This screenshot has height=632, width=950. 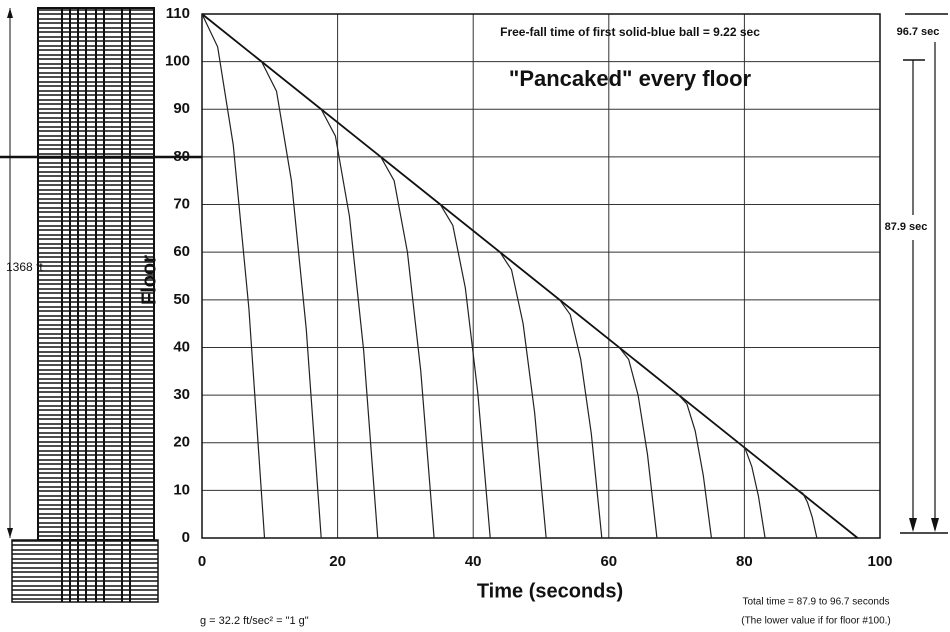 What do you see at coordinates (181, 394) in the screenshot?
I see `y-tick-label: 30` at bounding box center [181, 394].